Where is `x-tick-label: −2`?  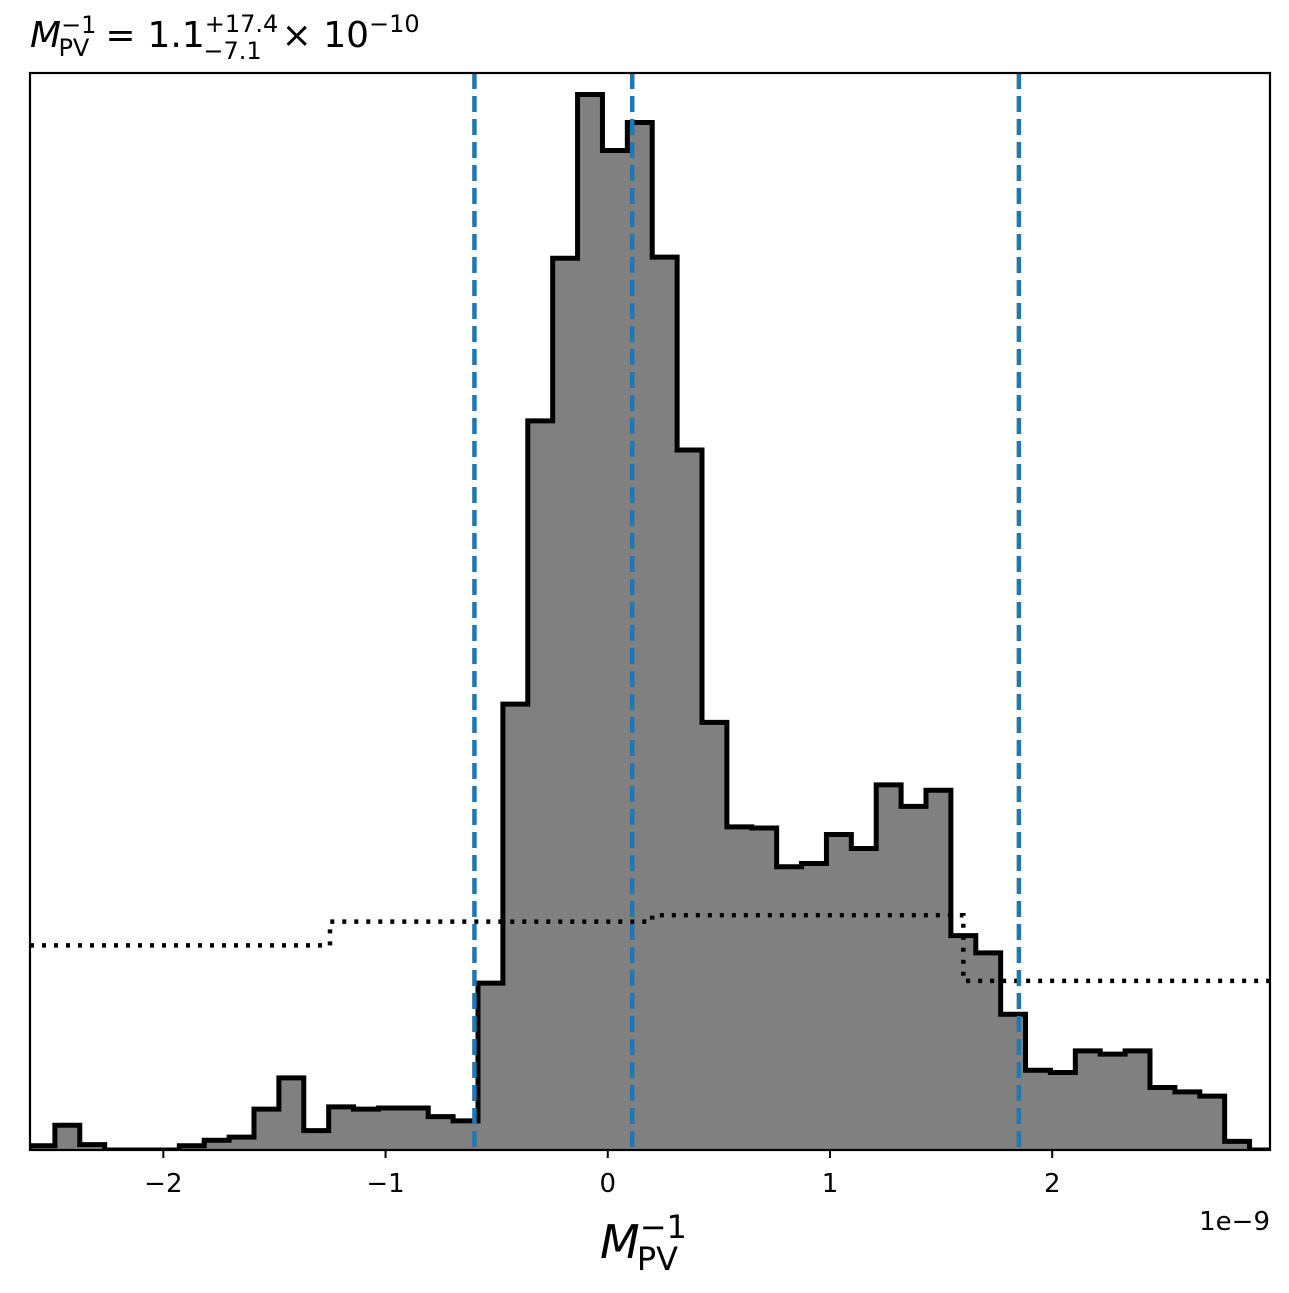 x-tick-label: −2 is located at coordinates (163, 1184).